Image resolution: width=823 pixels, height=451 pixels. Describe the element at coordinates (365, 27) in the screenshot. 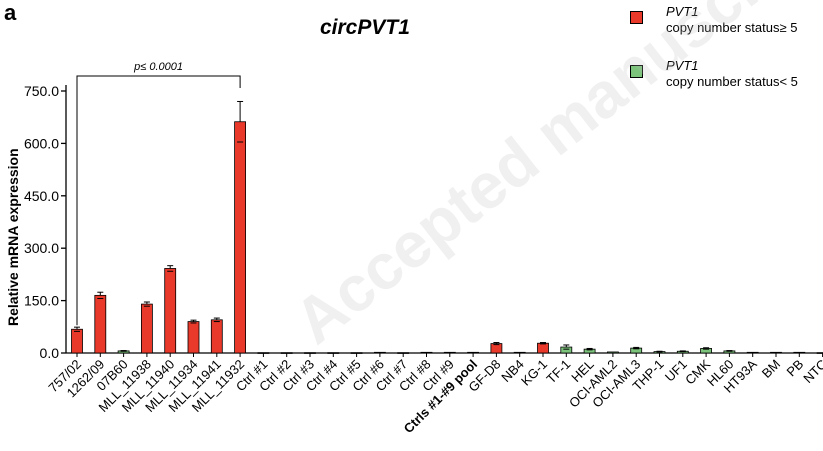

I see `chart-title: circPVT1` at that location.